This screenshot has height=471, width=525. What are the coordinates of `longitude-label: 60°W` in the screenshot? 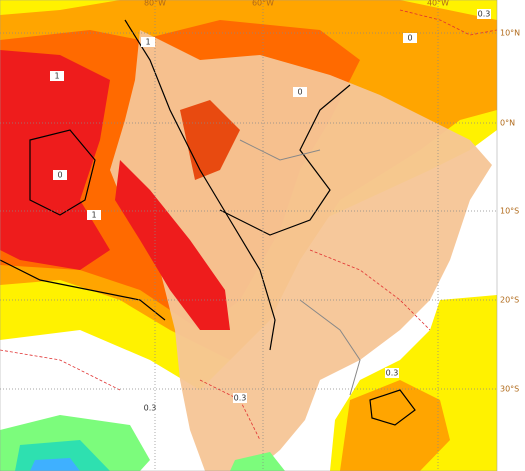 It's located at (263, 4).